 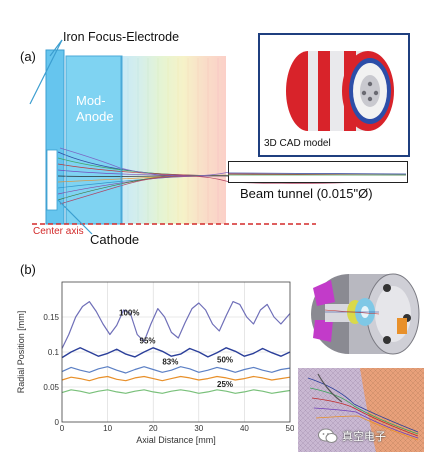 What do you see at coordinates (176, 370) in the screenshot?
I see `series-line-83pct` at bounding box center [176, 370].